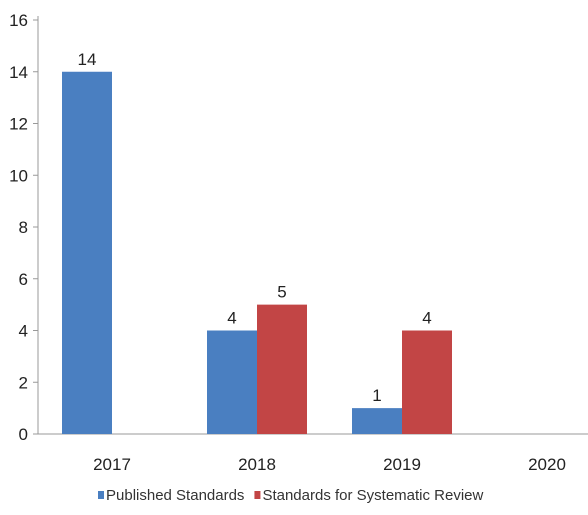  I want to click on y-tick-label: 10, so click(18, 175).